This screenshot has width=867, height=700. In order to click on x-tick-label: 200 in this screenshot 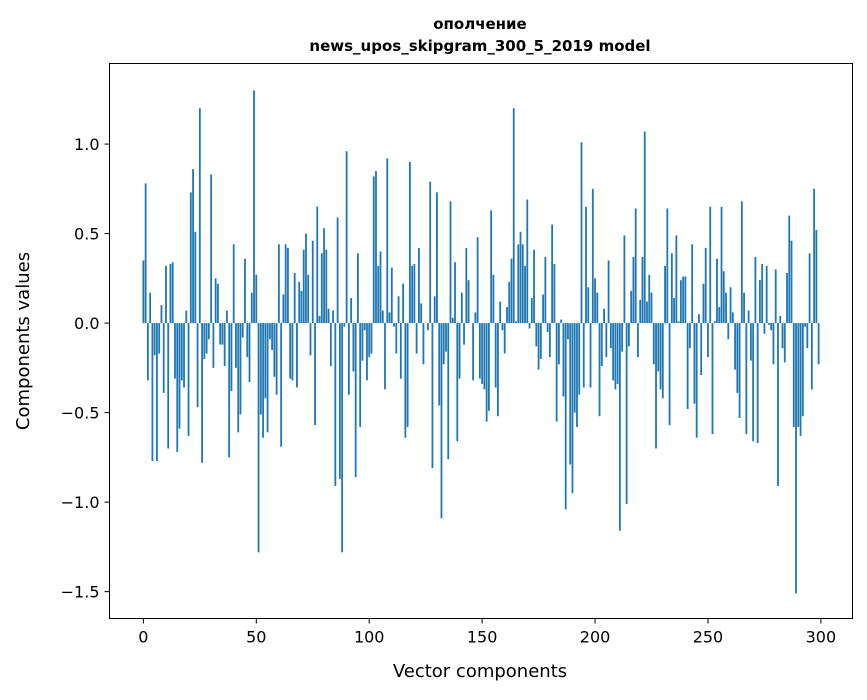, I will do `click(595, 637)`.